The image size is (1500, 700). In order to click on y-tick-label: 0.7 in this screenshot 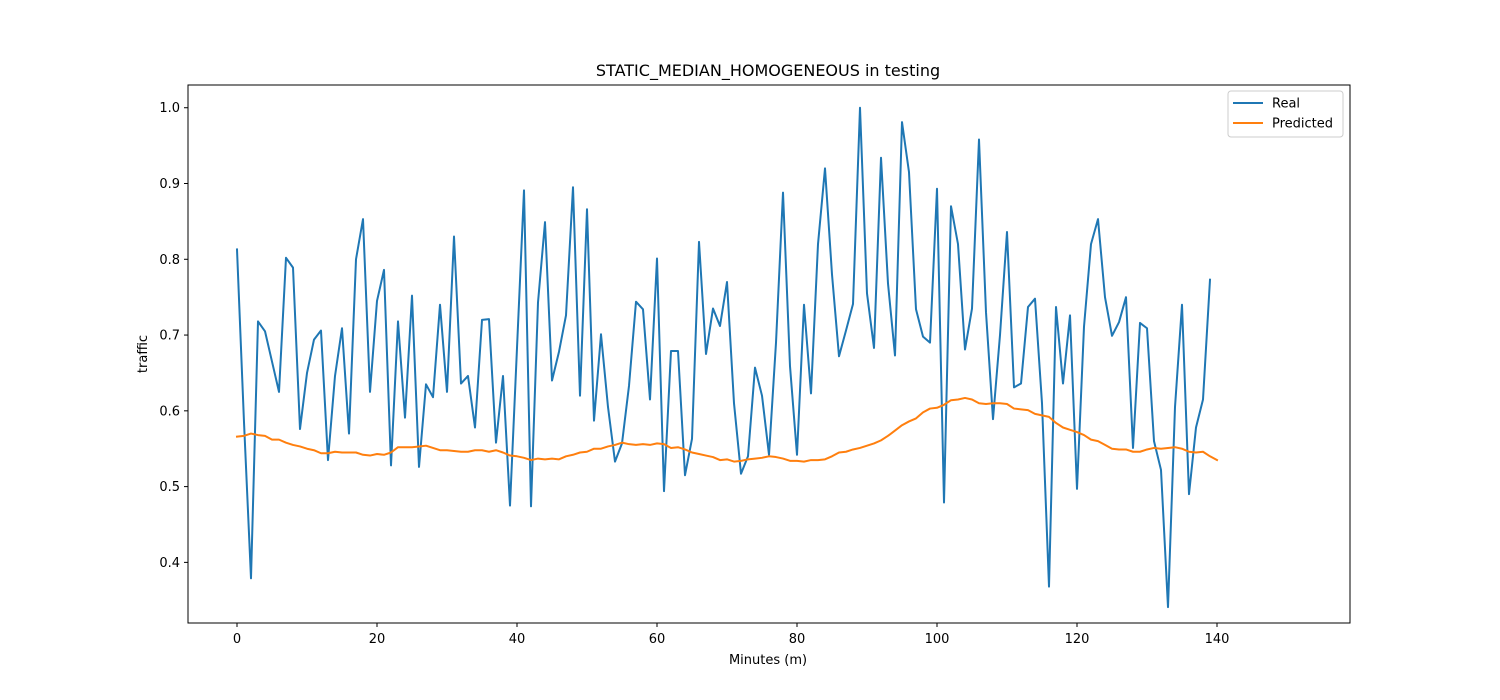, I will do `click(169, 336)`.